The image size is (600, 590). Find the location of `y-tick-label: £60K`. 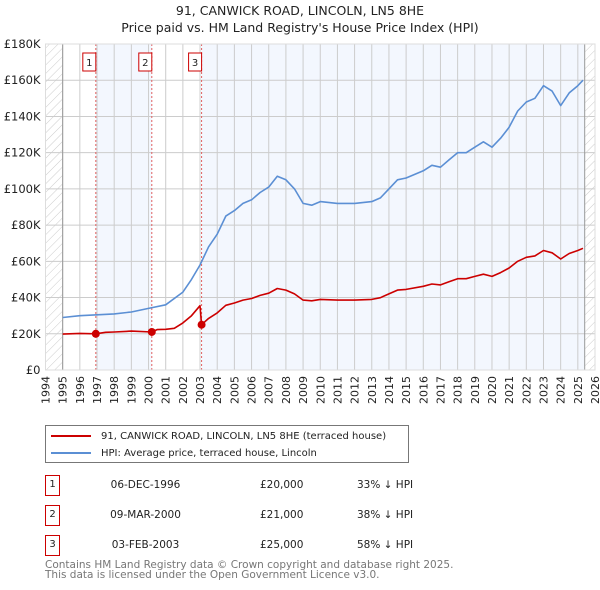

y-tick-label: £60K is located at coordinates (26, 261).